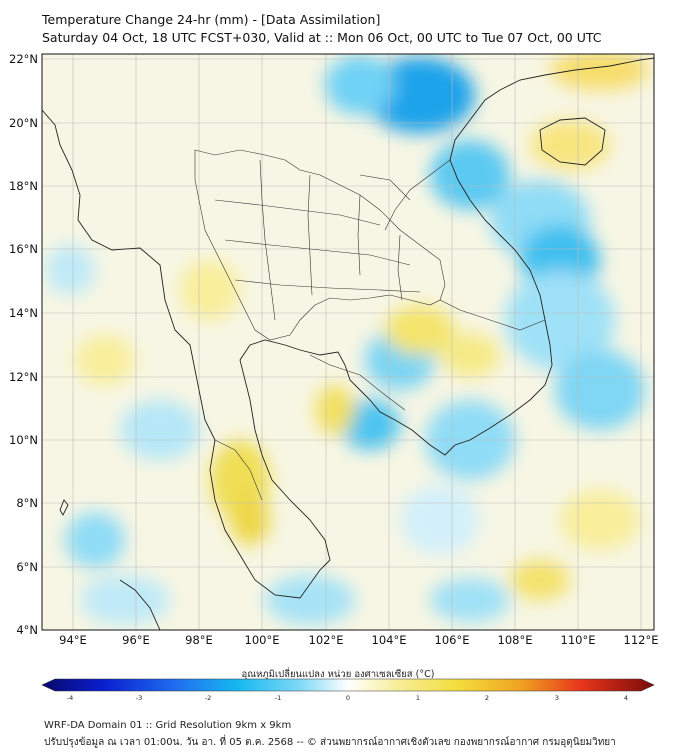  What do you see at coordinates (278, 698) in the screenshot?
I see `colorbar-tick: -1` at bounding box center [278, 698].